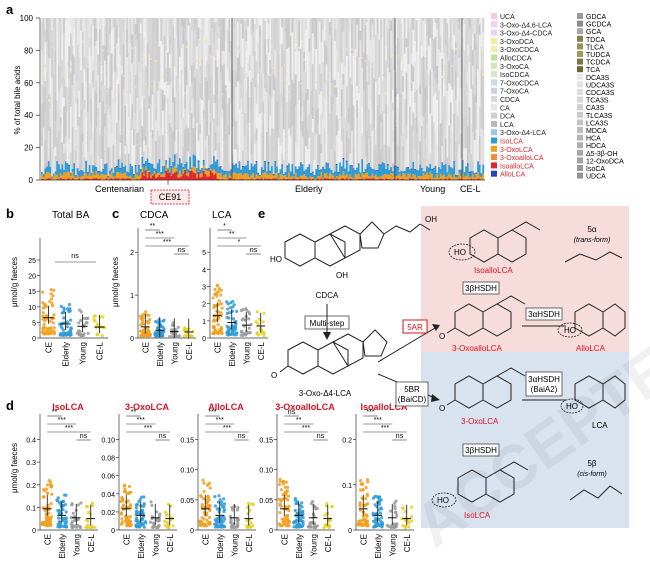  I want to click on legend-label: GDCA, so click(596, 17).